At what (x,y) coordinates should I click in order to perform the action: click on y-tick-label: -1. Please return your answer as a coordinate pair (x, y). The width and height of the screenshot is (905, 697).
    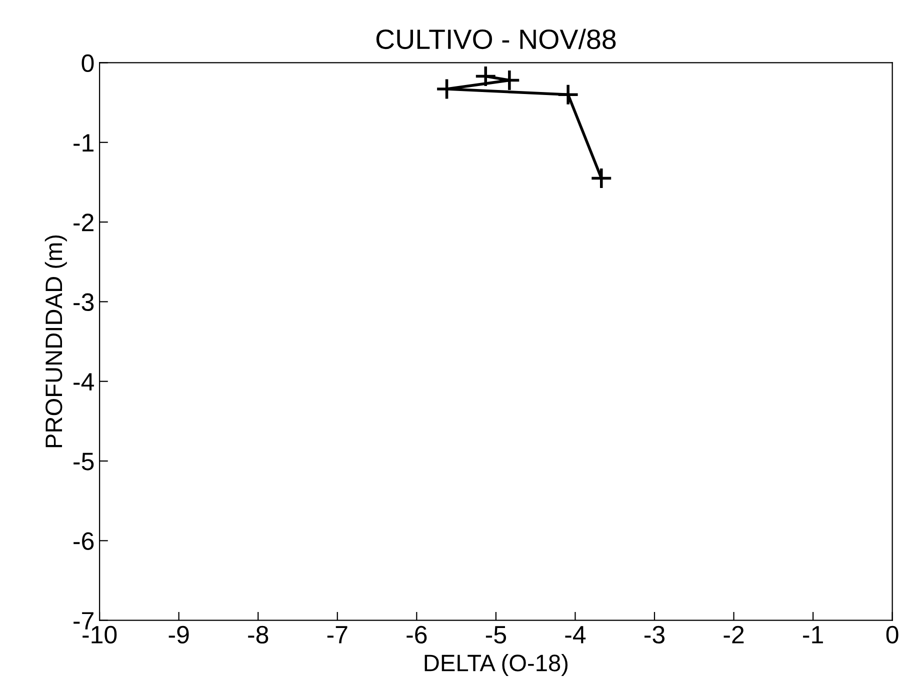
    Looking at the image, I should click on (84, 143).